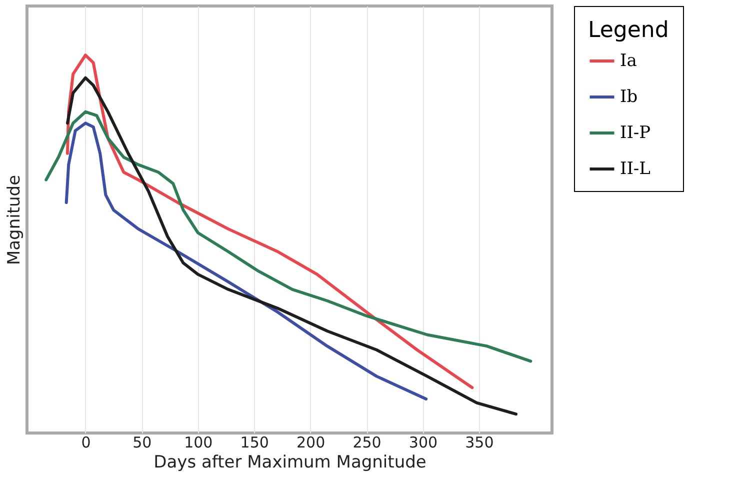  Describe the element at coordinates (142, 443) in the screenshot. I see `x-tick-label: 50` at that location.